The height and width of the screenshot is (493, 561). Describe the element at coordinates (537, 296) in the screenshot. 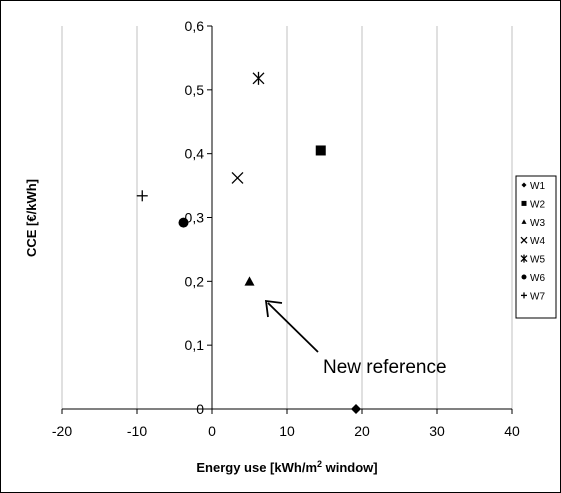

I see `legend-label: W7` at that location.